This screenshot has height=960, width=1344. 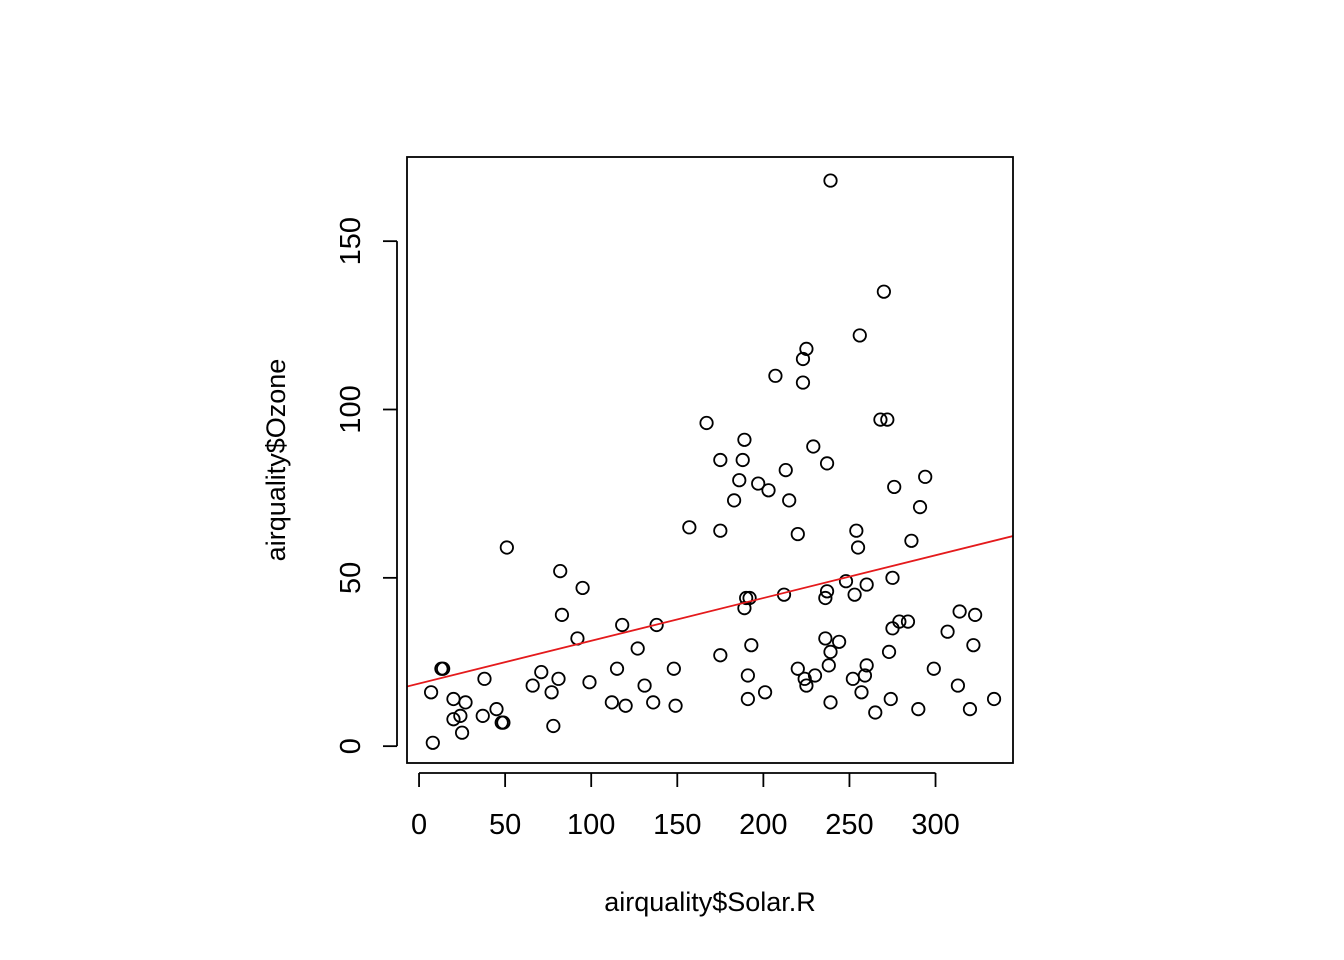 What do you see at coordinates (763, 825) in the screenshot?
I see `x-tick-label: 200` at bounding box center [763, 825].